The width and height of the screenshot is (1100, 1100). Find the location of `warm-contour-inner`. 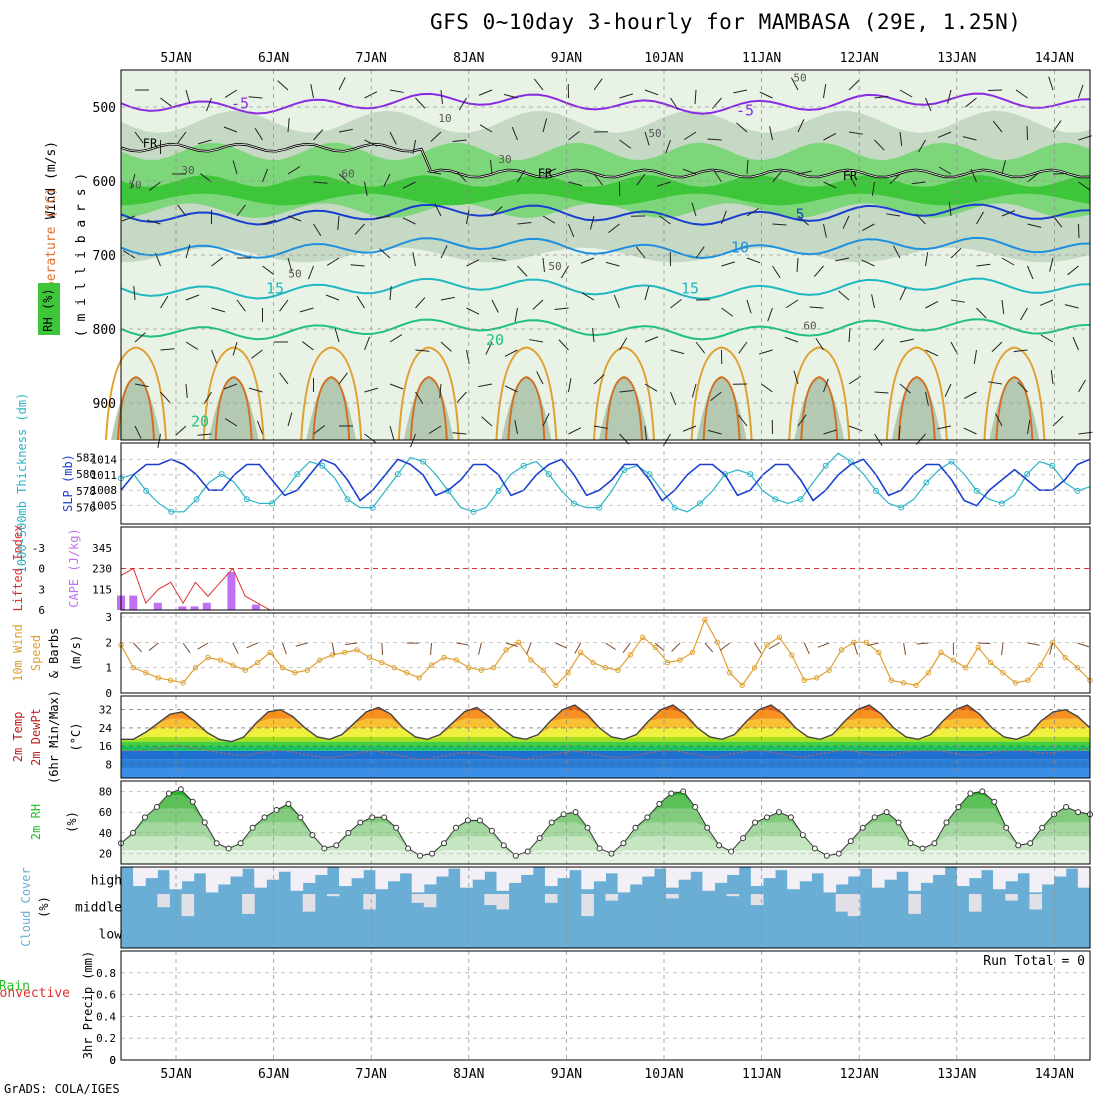

warm-contour-inner is located at coordinates (624, 408).